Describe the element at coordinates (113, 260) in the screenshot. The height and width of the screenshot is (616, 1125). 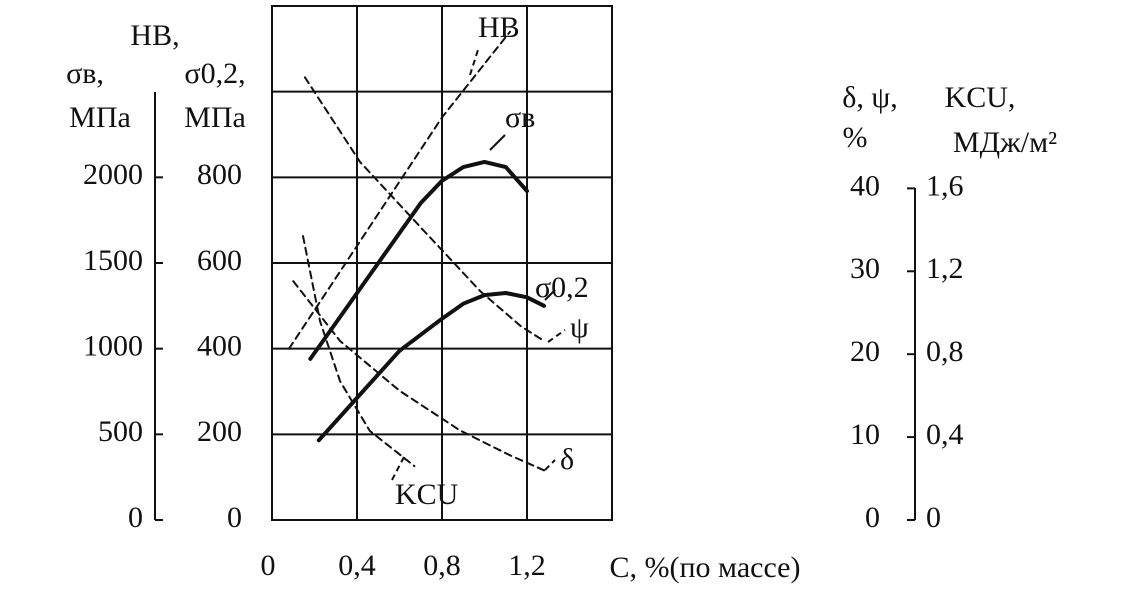
I see `y2-tick-label: 1500` at that location.